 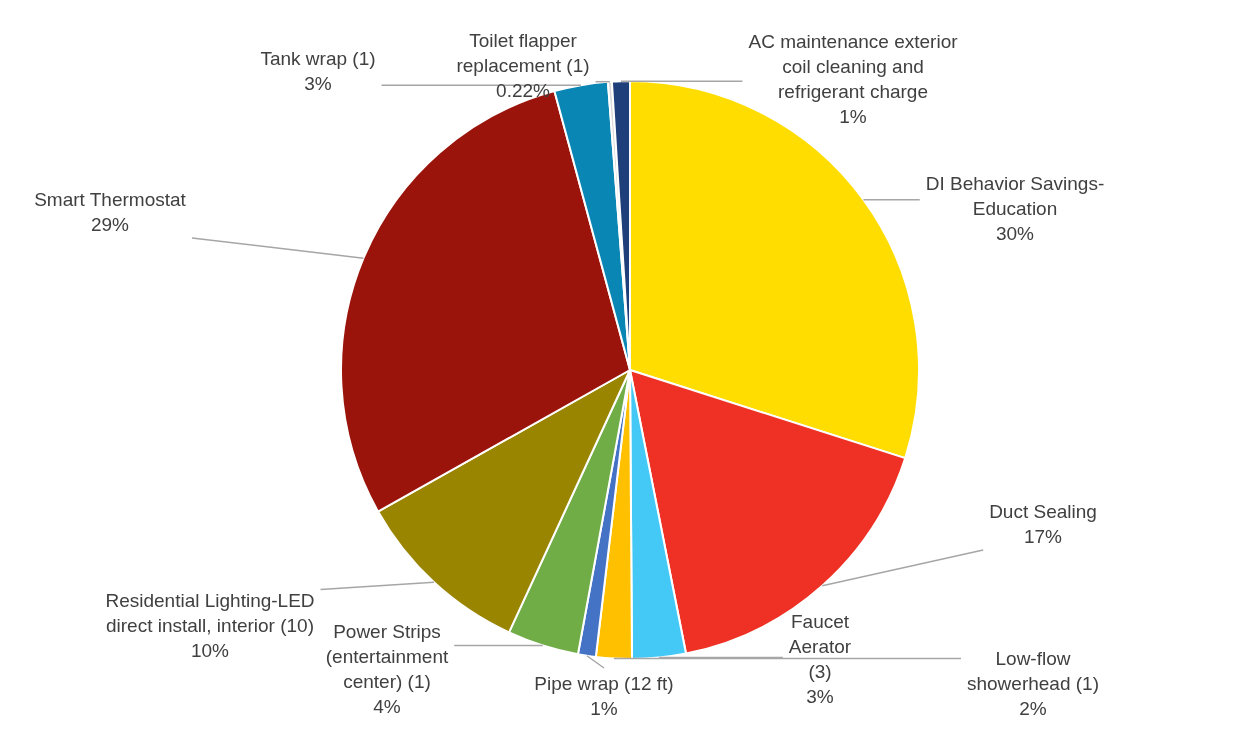 I want to click on slice-label: Pipe wrap (12 ft), so click(x=604, y=683).